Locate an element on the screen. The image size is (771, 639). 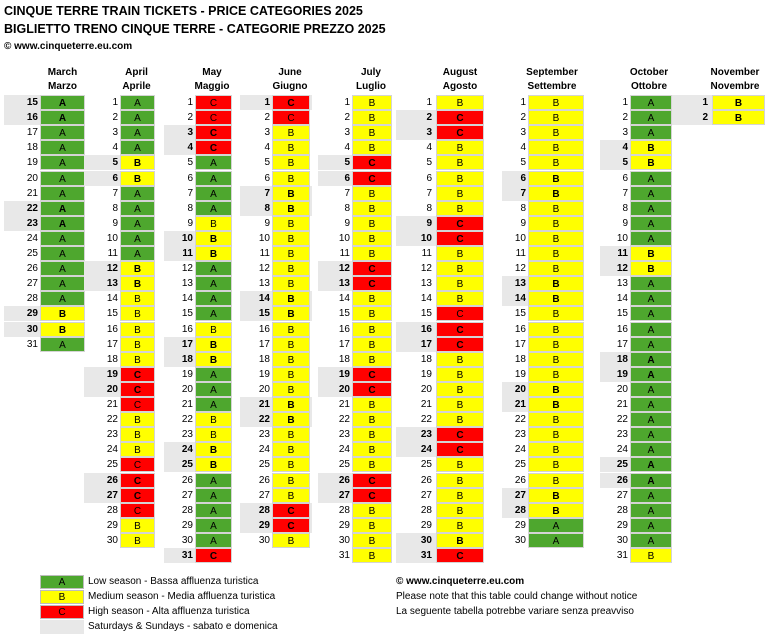
day-number: 13 is located at coordinates (520, 284).